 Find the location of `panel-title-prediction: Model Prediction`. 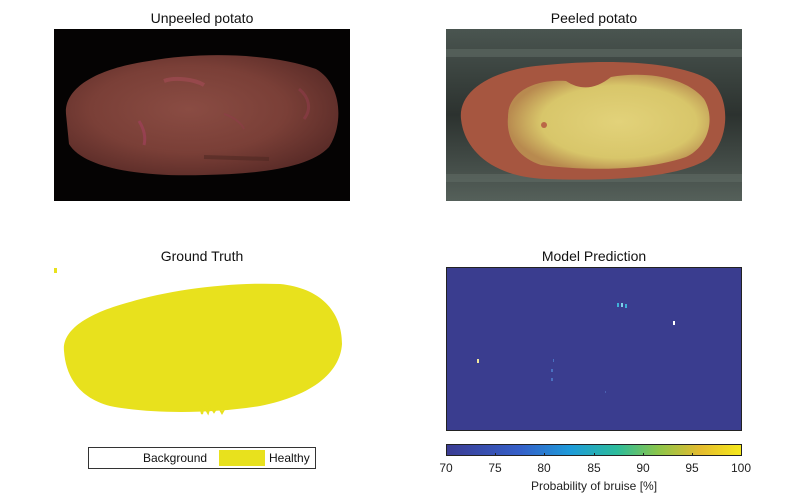

panel-title-prediction: Model Prediction is located at coordinates (594, 256).